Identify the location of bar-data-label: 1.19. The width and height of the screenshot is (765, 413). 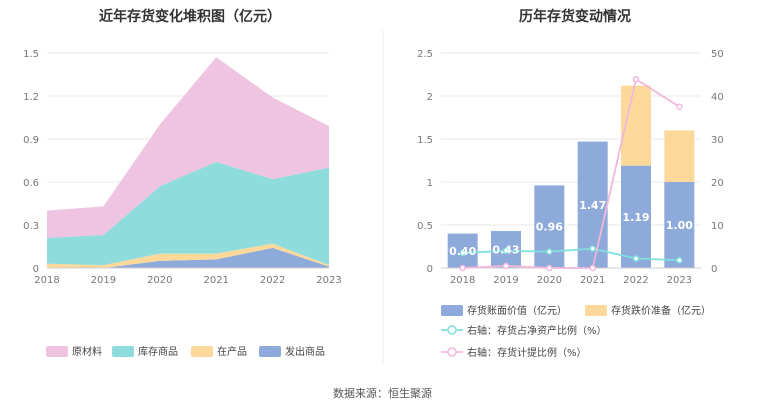
(635, 217).